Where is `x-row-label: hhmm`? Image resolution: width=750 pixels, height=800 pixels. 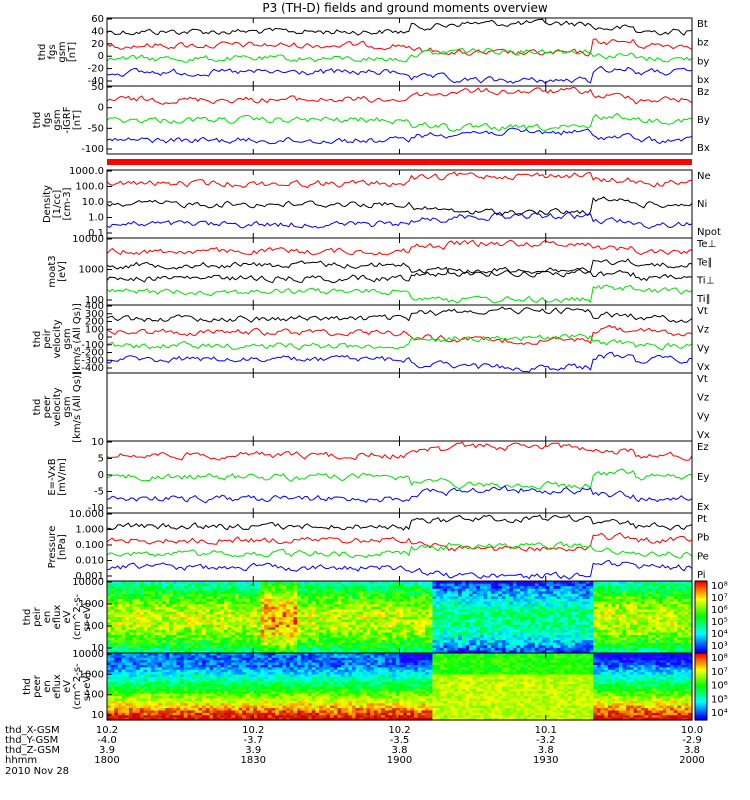
x-row-label: hhmm is located at coordinates (21, 760).